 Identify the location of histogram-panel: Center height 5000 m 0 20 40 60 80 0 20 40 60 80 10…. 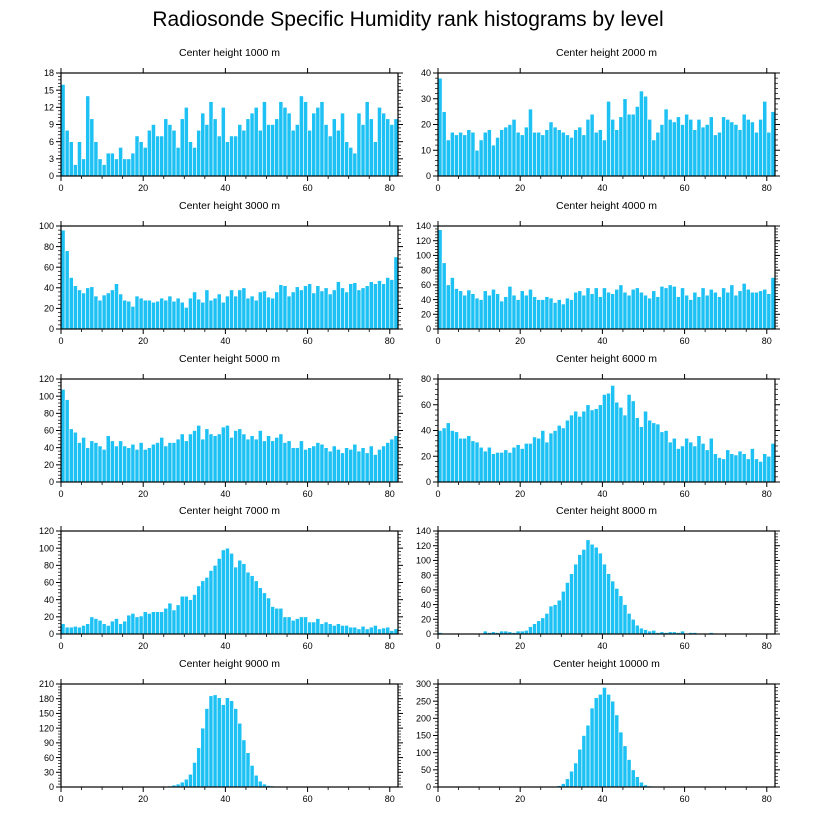
(221, 426).